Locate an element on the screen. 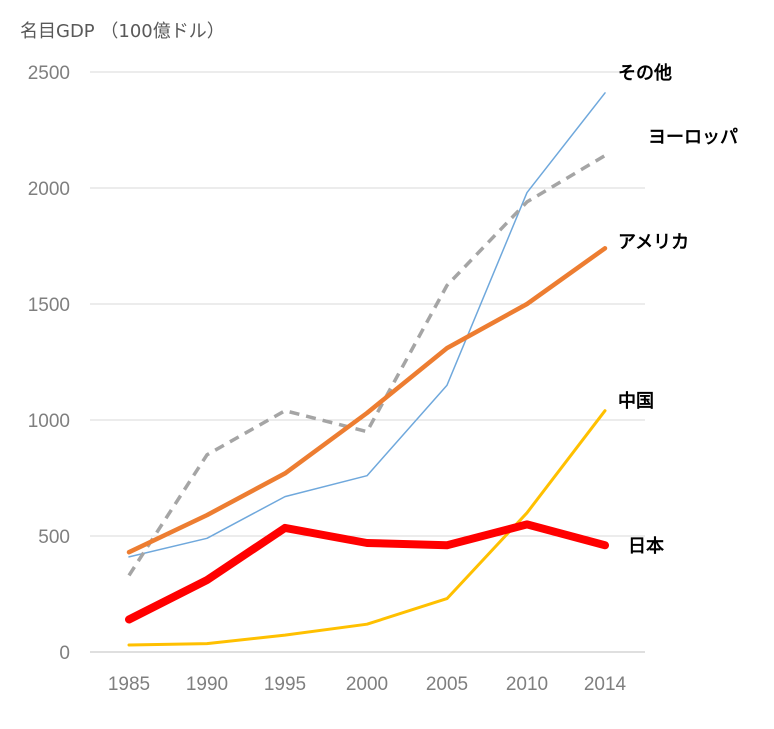 The image size is (774, 729). series-label: 中国 is located at coordinates (636, 401).